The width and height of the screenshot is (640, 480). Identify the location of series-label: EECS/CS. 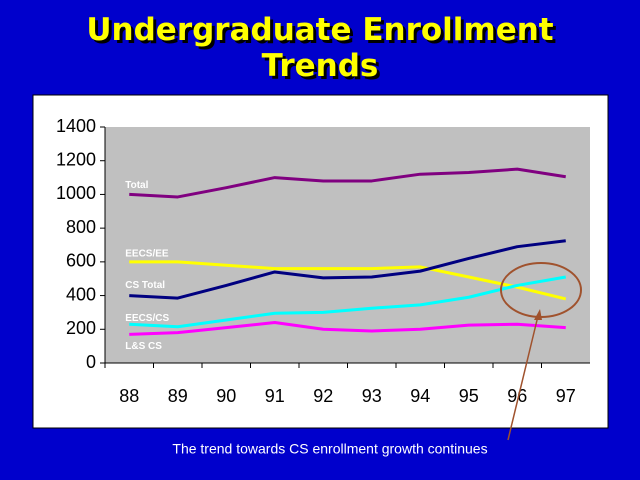
(147, 318).